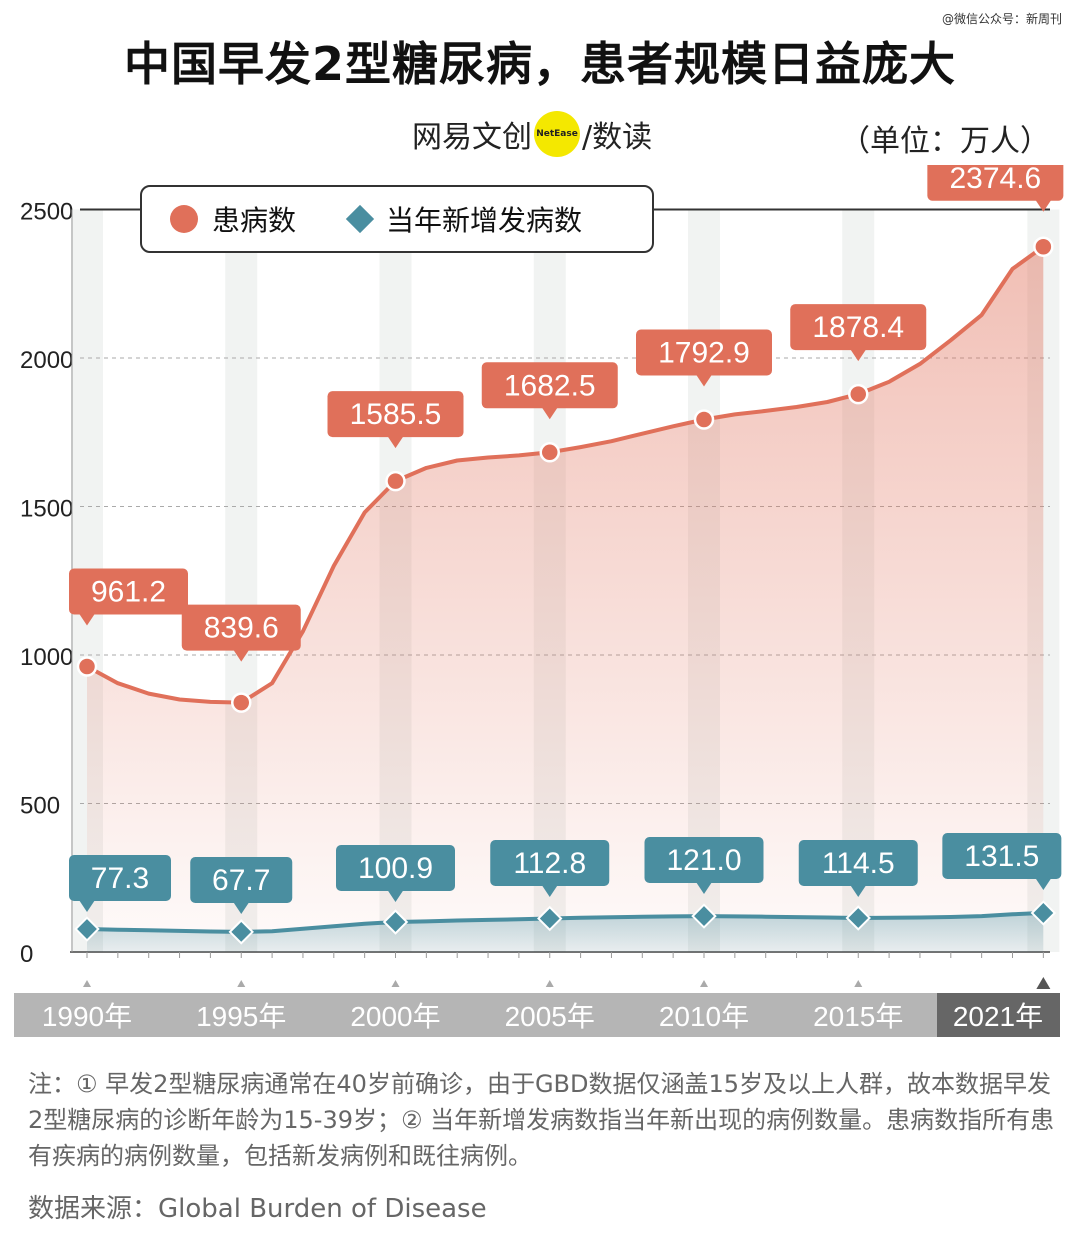  I want to click on circle-marker-icon, so click(184, 219).